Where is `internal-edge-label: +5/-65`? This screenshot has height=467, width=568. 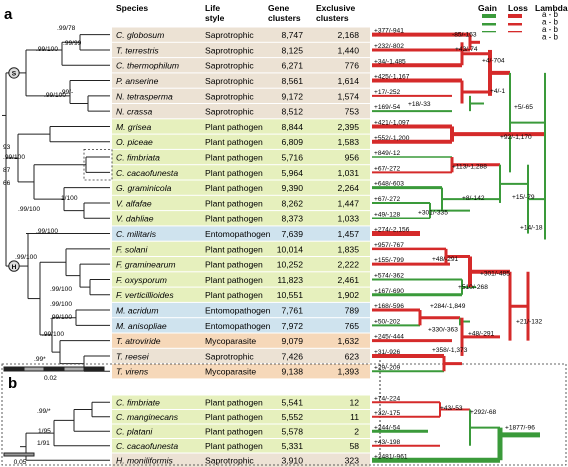
internal-edge-label: +5/-65 is located at coordinates (523, 107).